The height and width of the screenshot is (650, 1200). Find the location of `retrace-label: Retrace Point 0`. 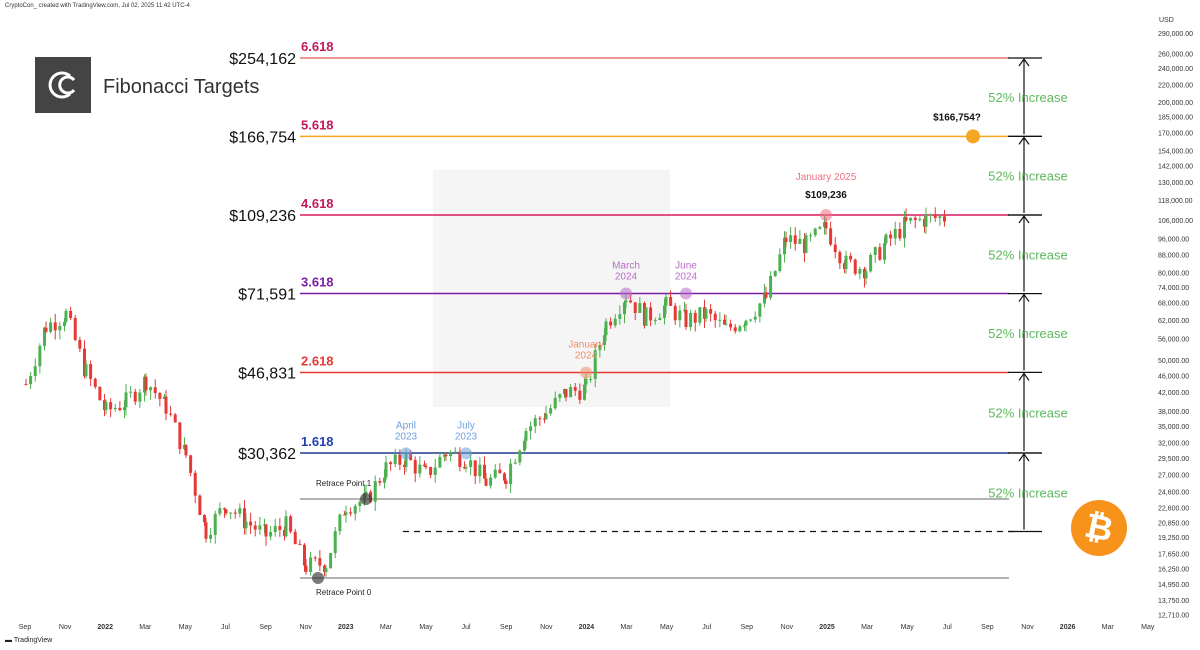

retrace-label: Retrace Point 0 is located at coordinates (344, 592).